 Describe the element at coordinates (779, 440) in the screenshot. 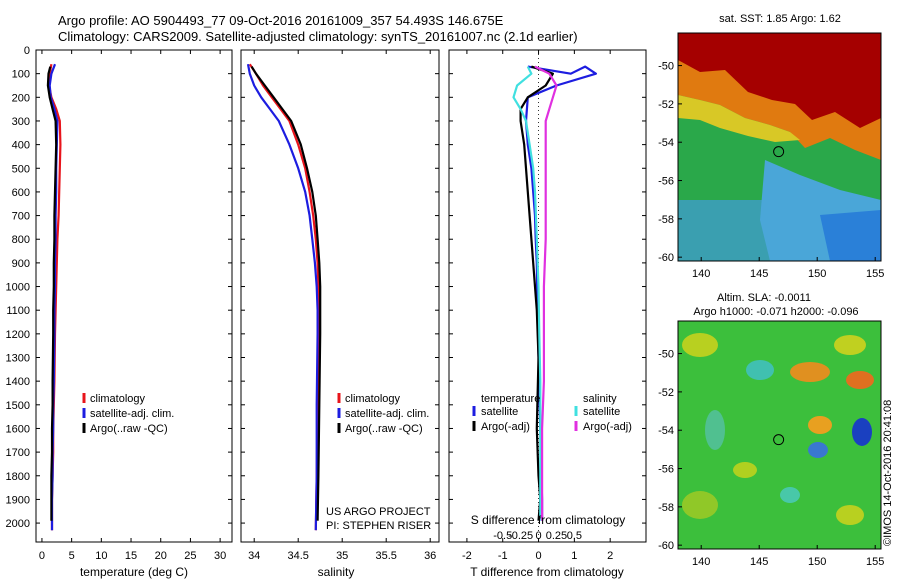

I see `sla-argo-location-marker` at that location.